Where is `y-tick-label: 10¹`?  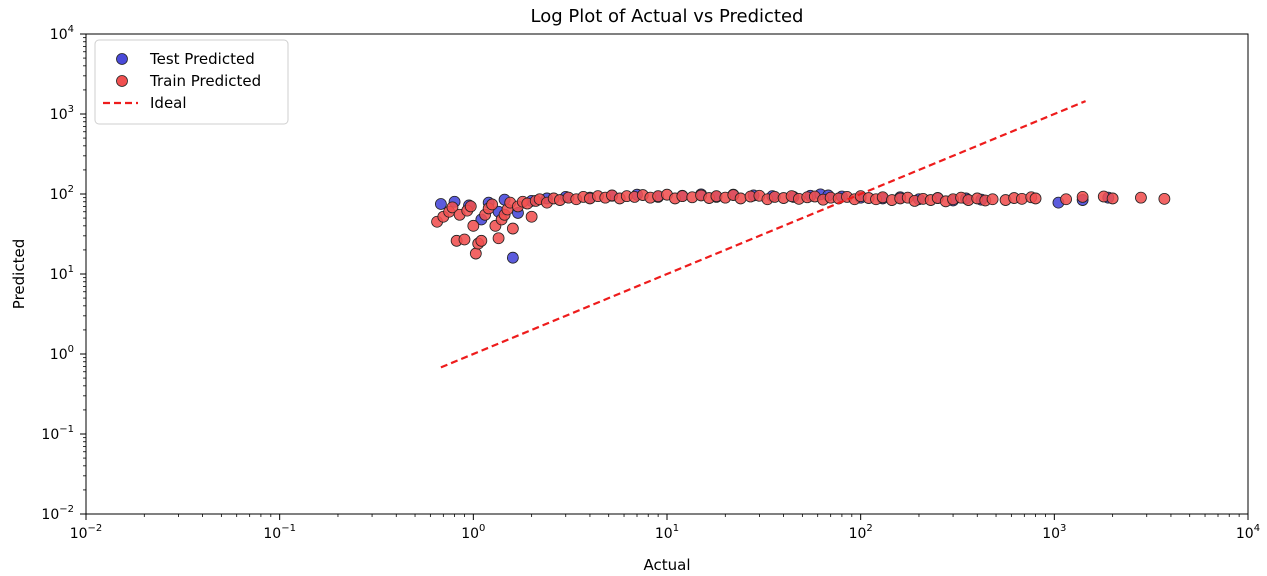
y-tick-label: 10¹ is located at coordinates (62, 273).